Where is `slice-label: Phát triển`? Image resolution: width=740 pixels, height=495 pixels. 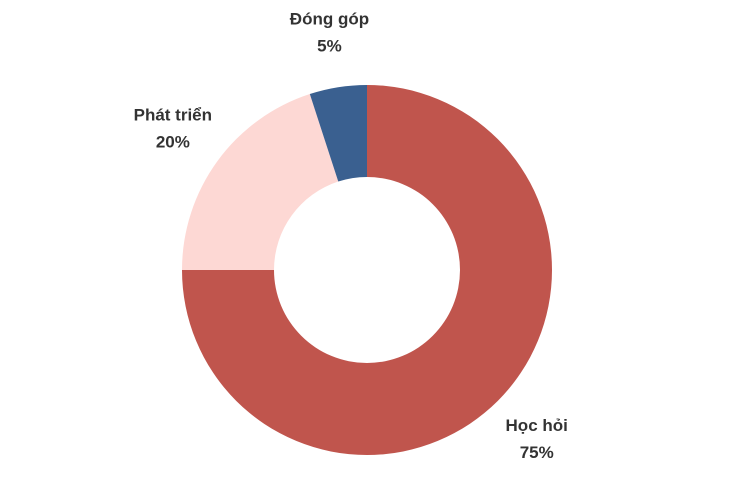
slice-label: Phát triển is located at coordinates (173, 114).